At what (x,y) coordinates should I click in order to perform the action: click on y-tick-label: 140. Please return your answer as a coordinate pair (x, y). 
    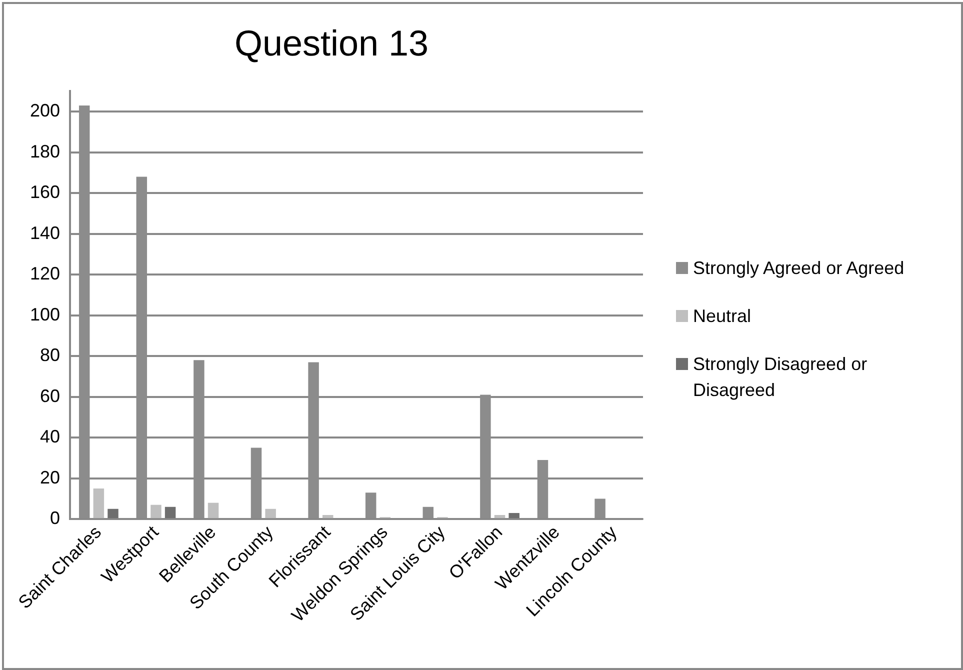
    Looking at the image, I should click on (45, 232).